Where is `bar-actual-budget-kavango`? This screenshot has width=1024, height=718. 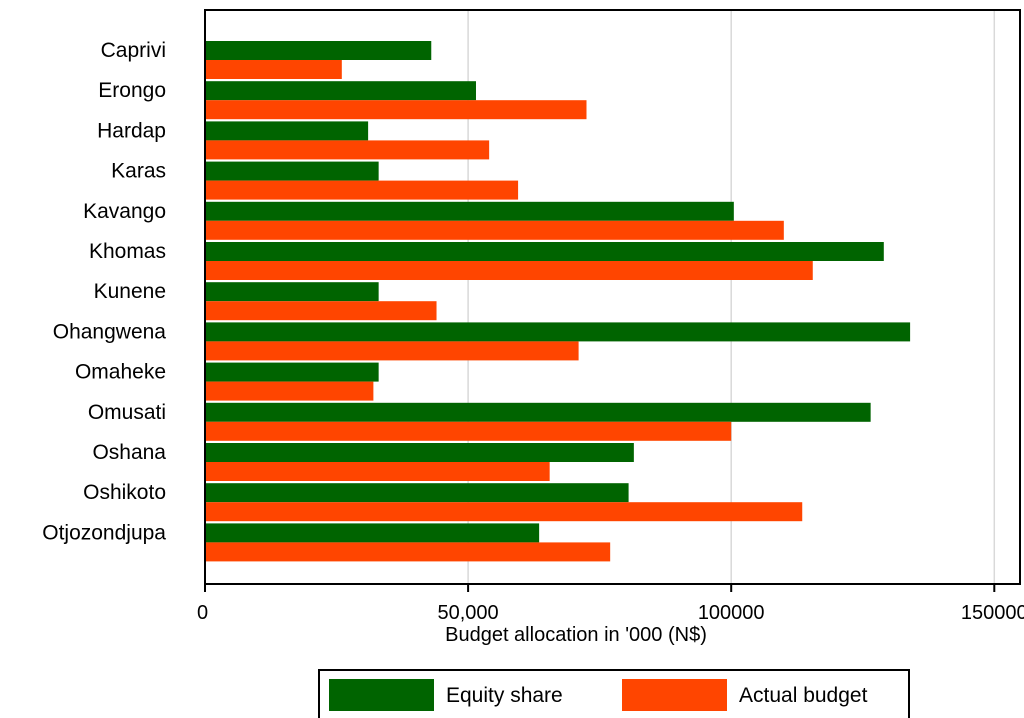
bar-actual-budget-kavango is located at coordinates (494, 230).